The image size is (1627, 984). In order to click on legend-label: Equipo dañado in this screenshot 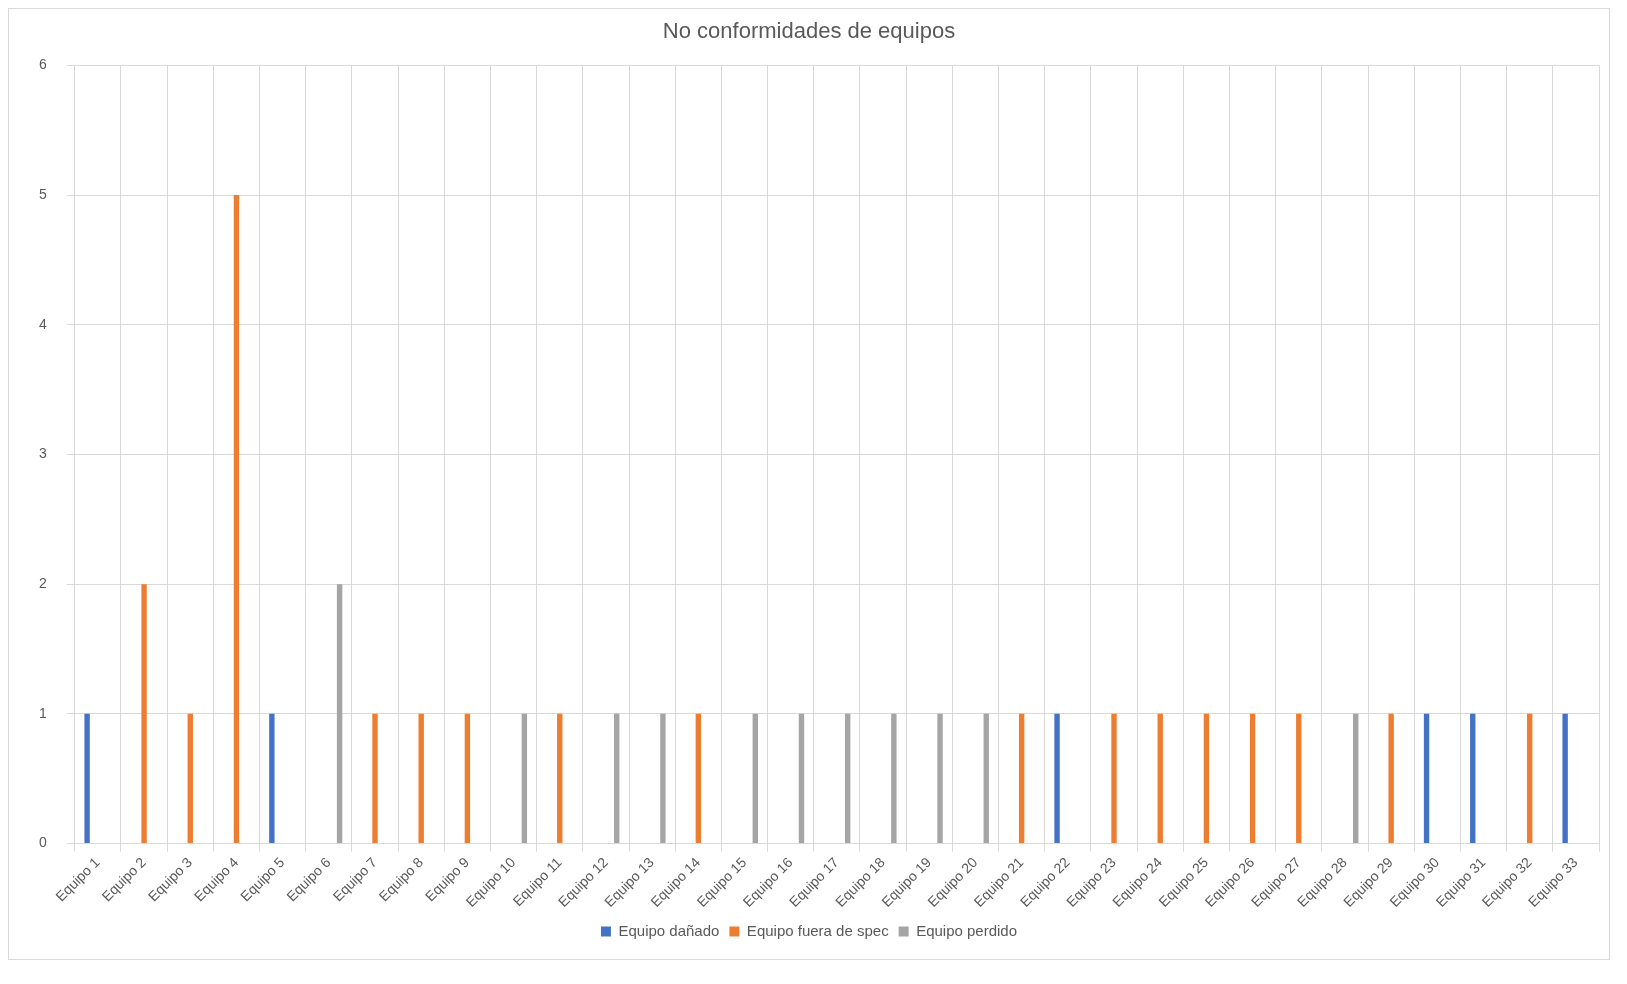, I will do `click(669, 930)`.